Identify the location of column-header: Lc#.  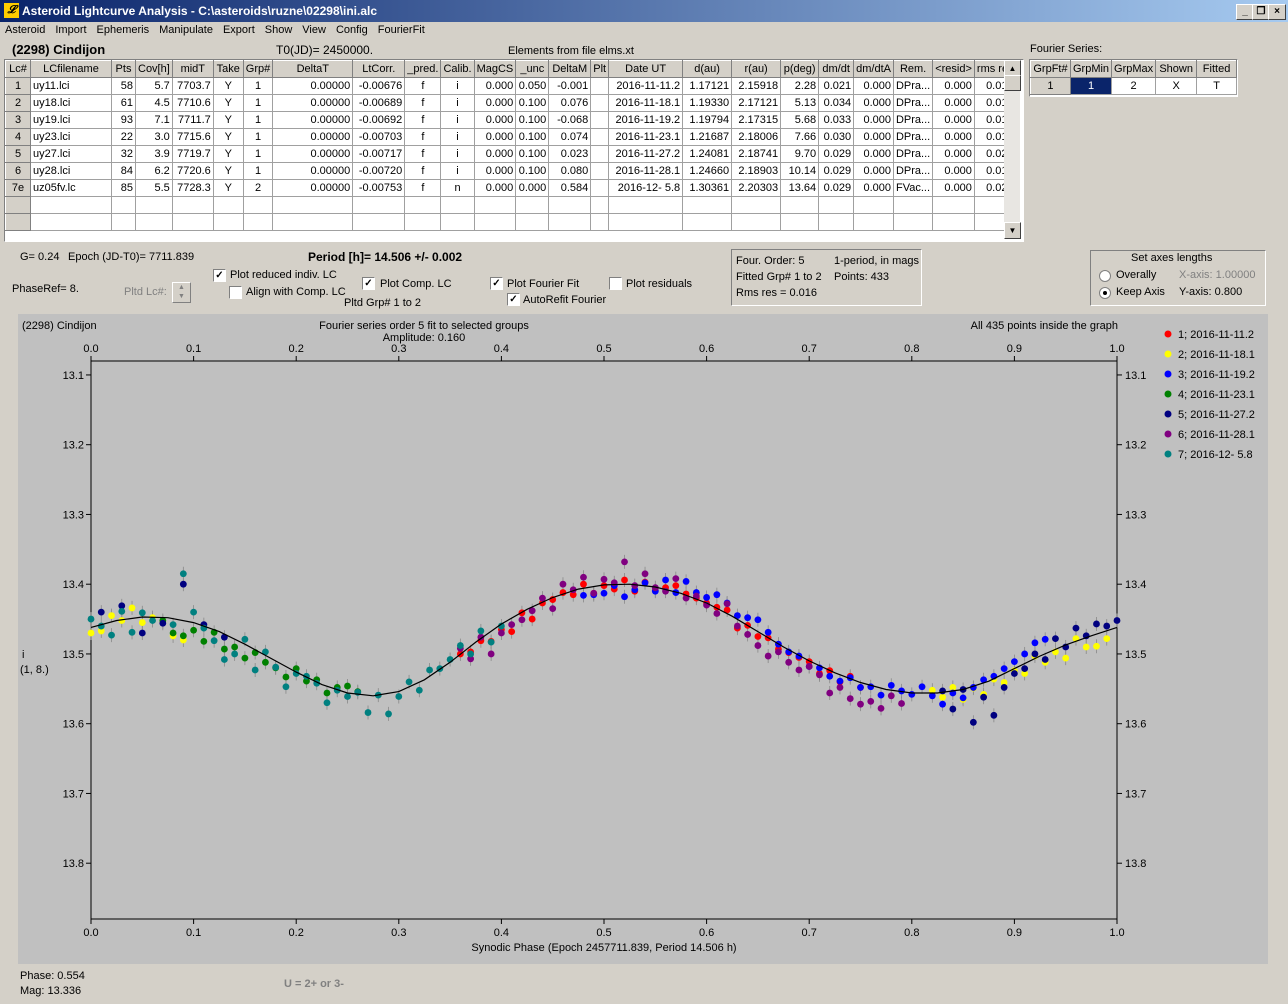
(18, 69).